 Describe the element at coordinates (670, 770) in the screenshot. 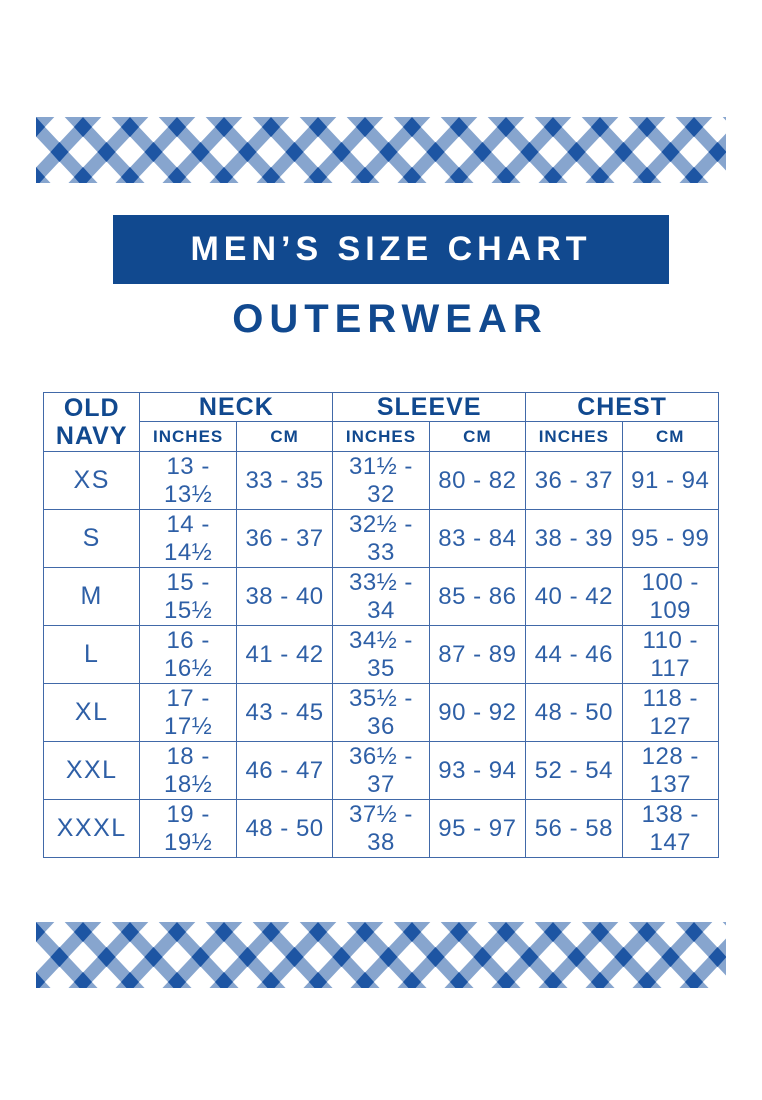

I see `measurement-cell: 128 - 137` at that location.